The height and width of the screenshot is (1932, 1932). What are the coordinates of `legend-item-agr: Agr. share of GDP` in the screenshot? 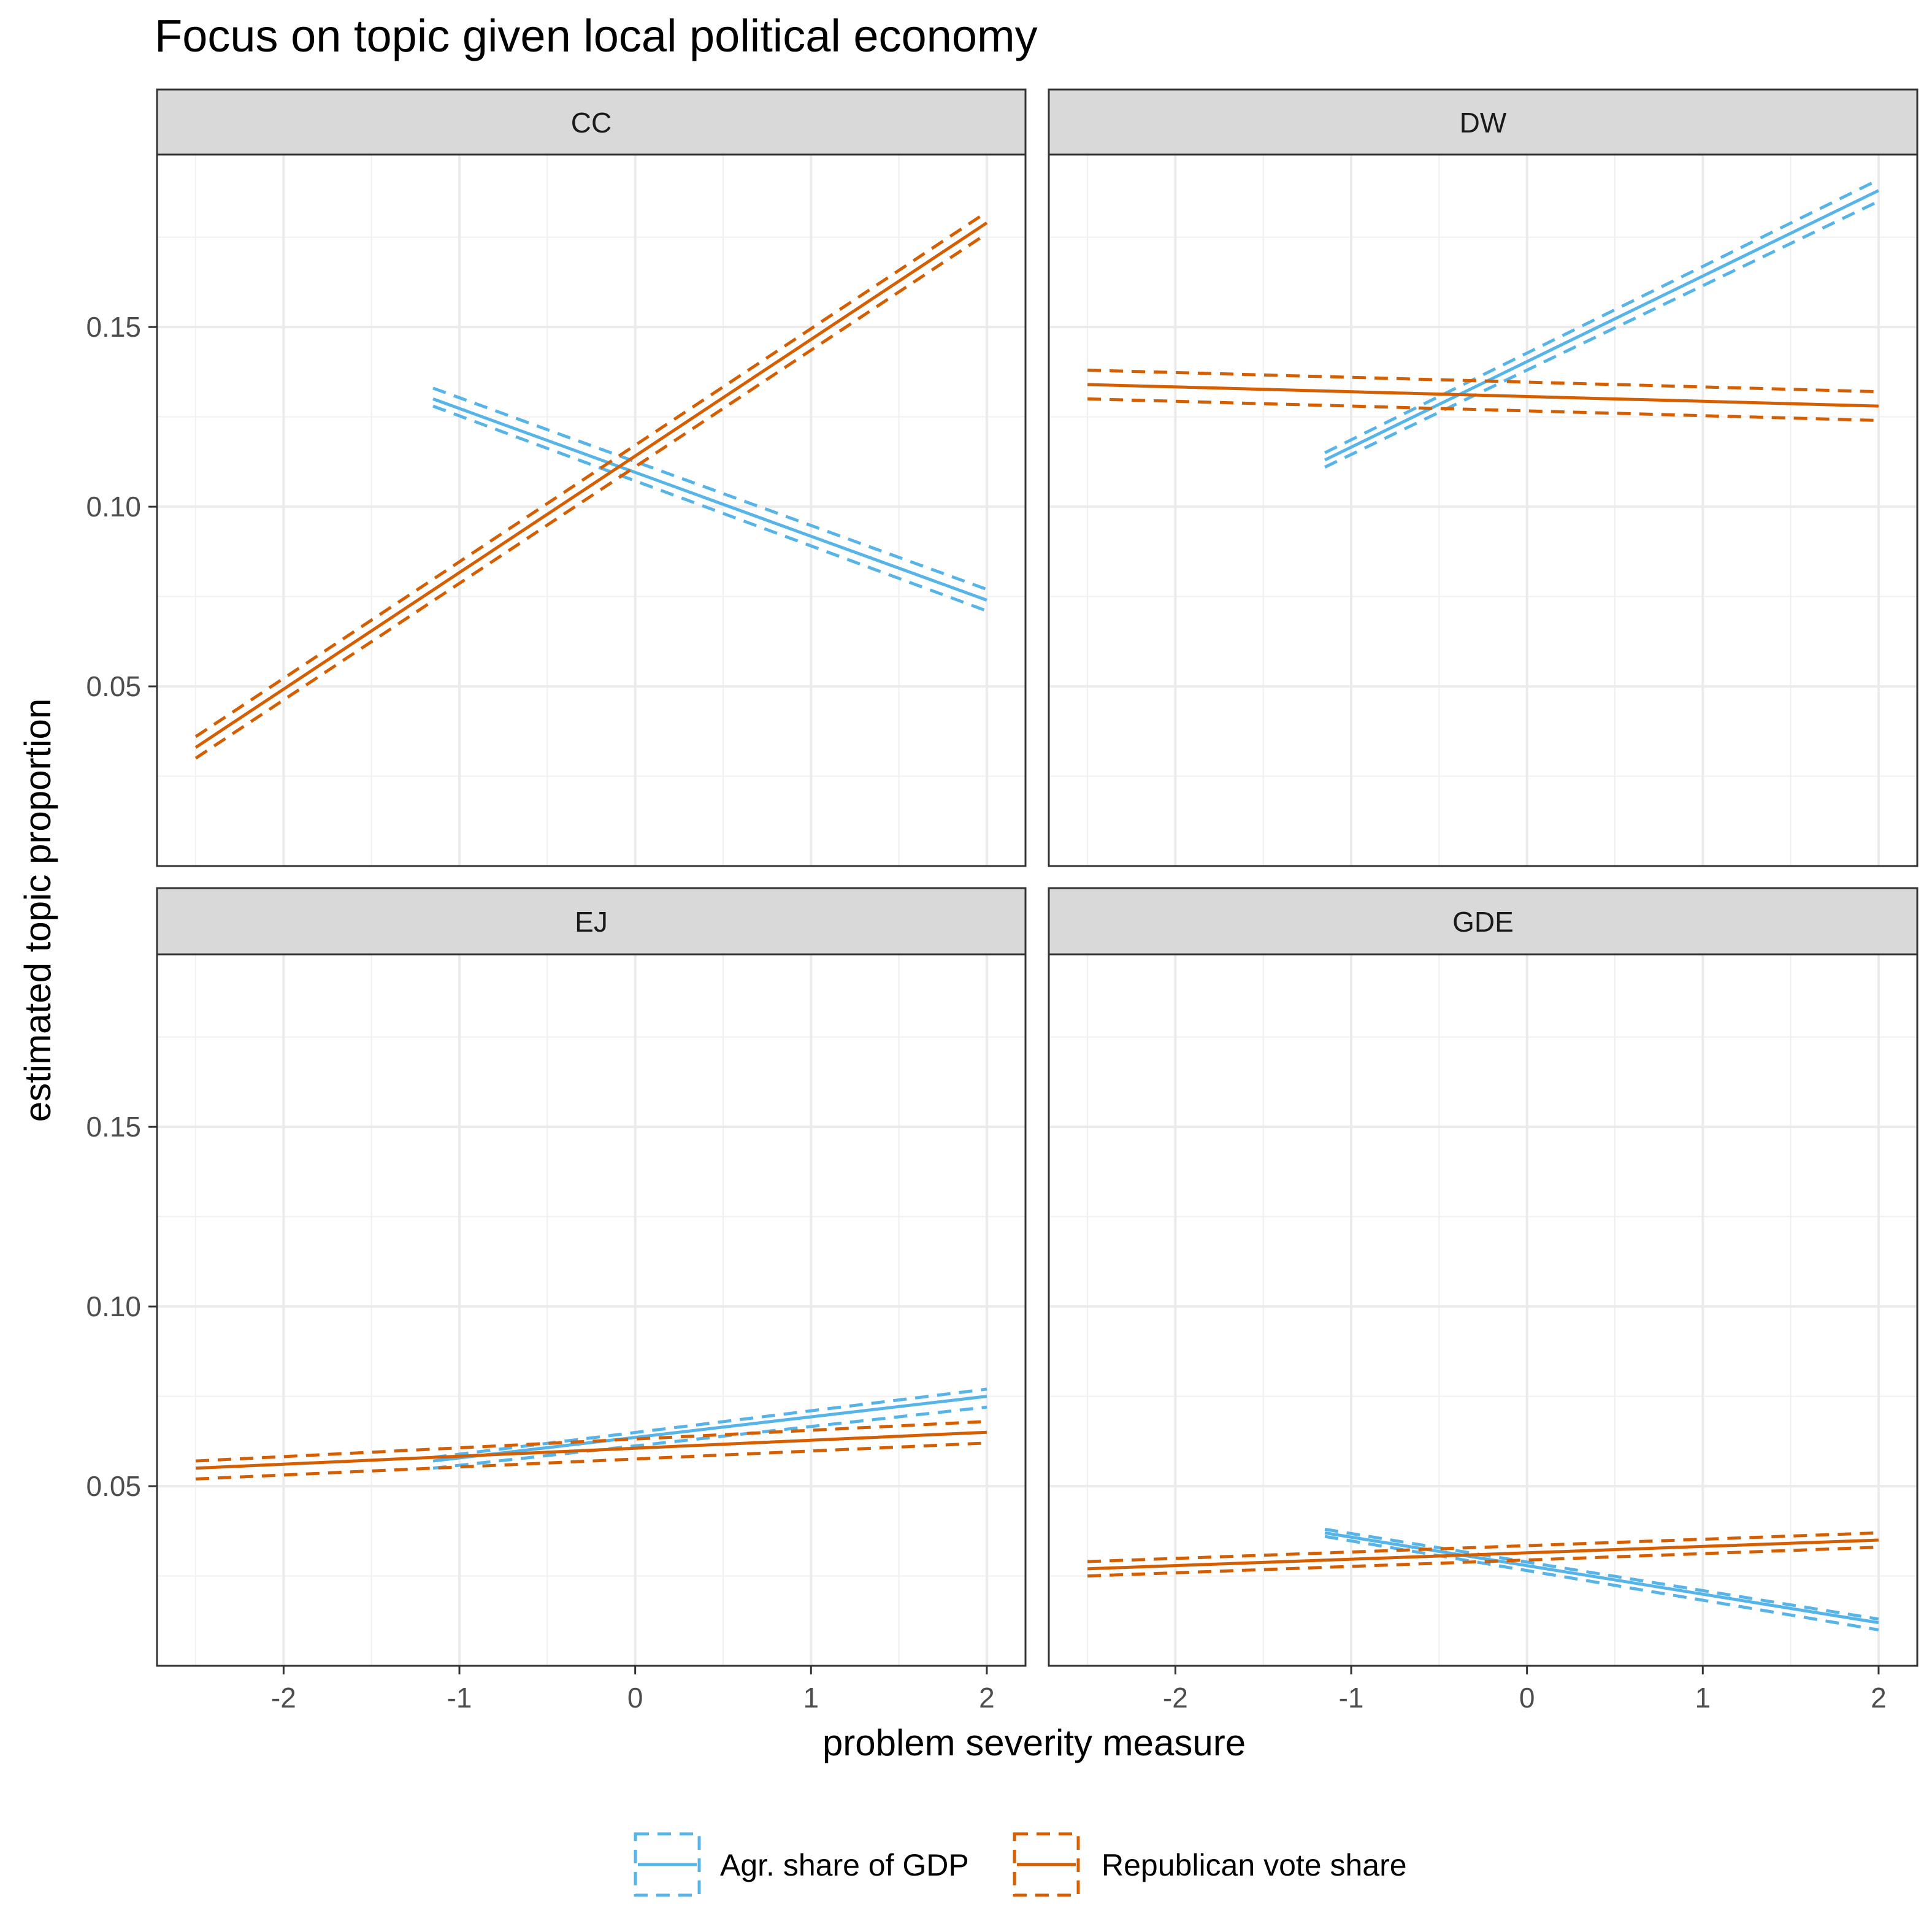 It's located at (801, 1864).